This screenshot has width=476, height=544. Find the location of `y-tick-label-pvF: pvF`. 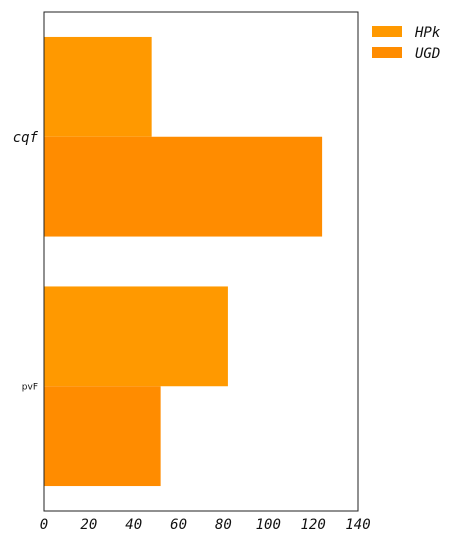

y-tick-label-pvF: pvF is located at coordinates (30, 387).